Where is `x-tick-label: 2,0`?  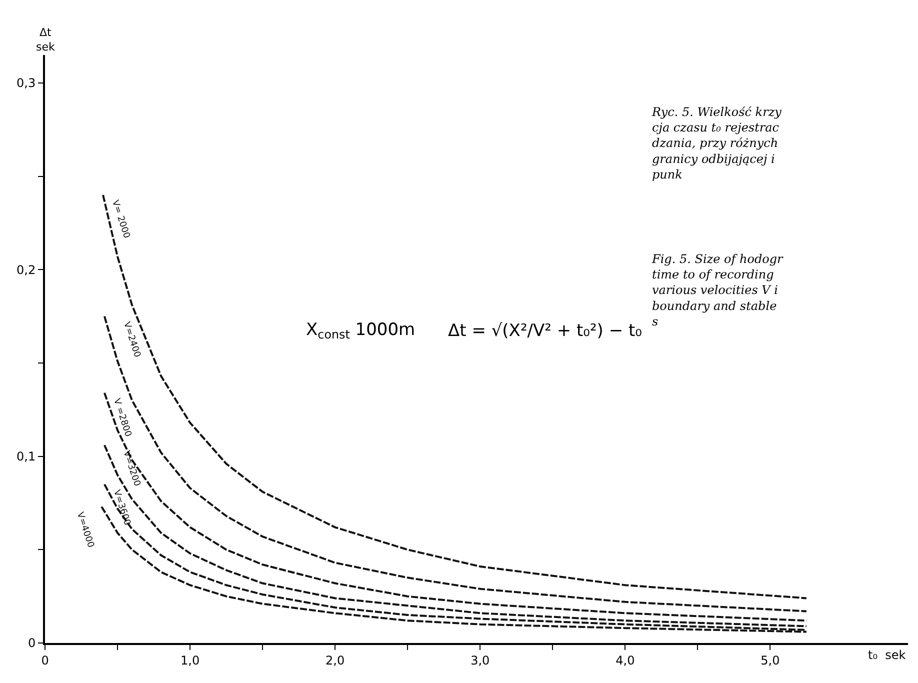
x-tick-label: 2,0 is located at coordinates (335, 660).